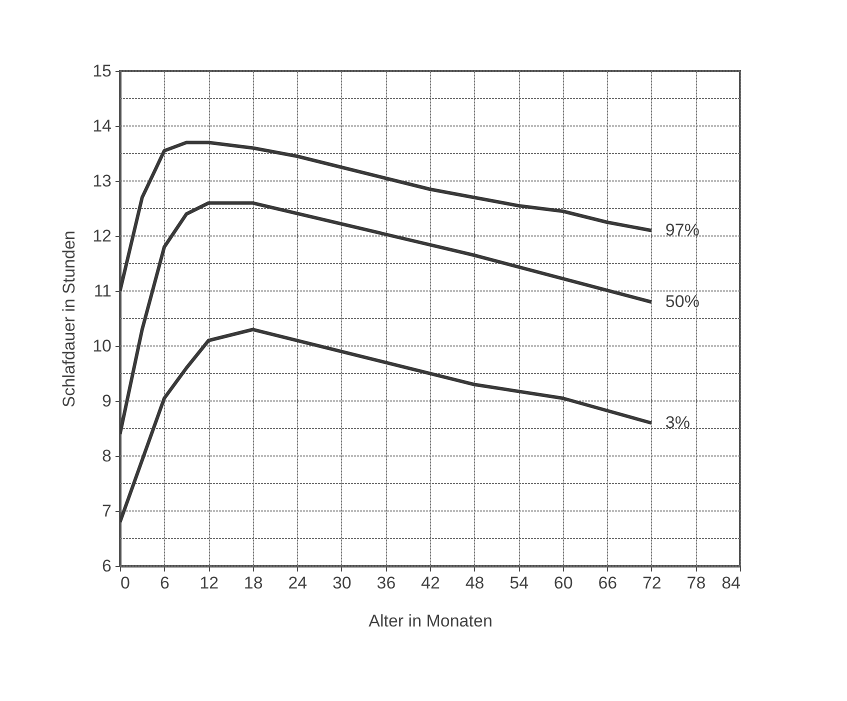 The height and width of the screenshot is (701, 847). I want to click on x-tick-label: 54, so click(519, 583).